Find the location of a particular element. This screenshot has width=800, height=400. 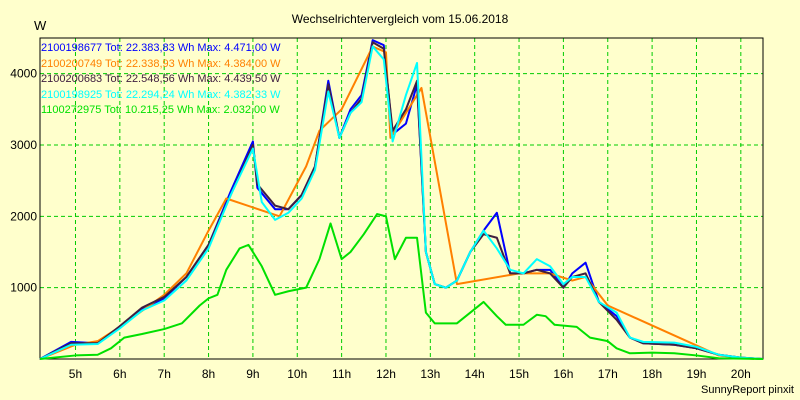

x-tick-label: 12h is located at coordinates (386, 374).